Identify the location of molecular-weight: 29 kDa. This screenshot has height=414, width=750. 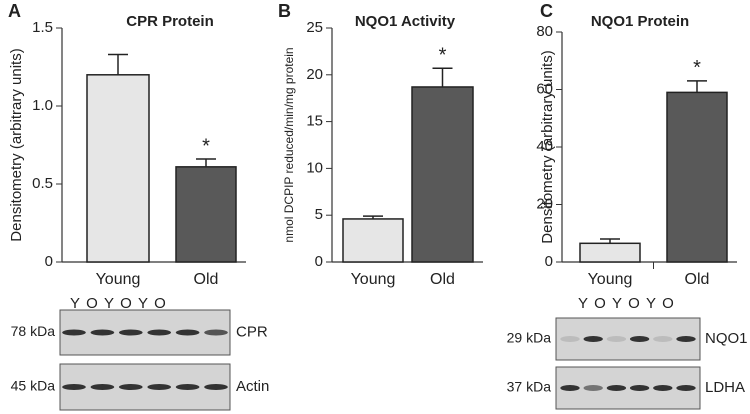
(529, 338).